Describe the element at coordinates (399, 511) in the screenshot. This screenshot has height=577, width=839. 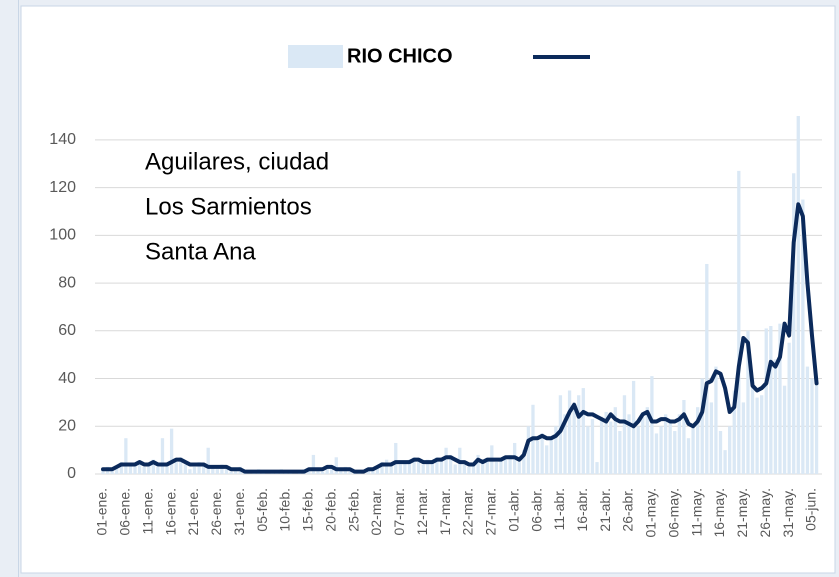
I see `x-tick-label: 07-mar.` at that location.